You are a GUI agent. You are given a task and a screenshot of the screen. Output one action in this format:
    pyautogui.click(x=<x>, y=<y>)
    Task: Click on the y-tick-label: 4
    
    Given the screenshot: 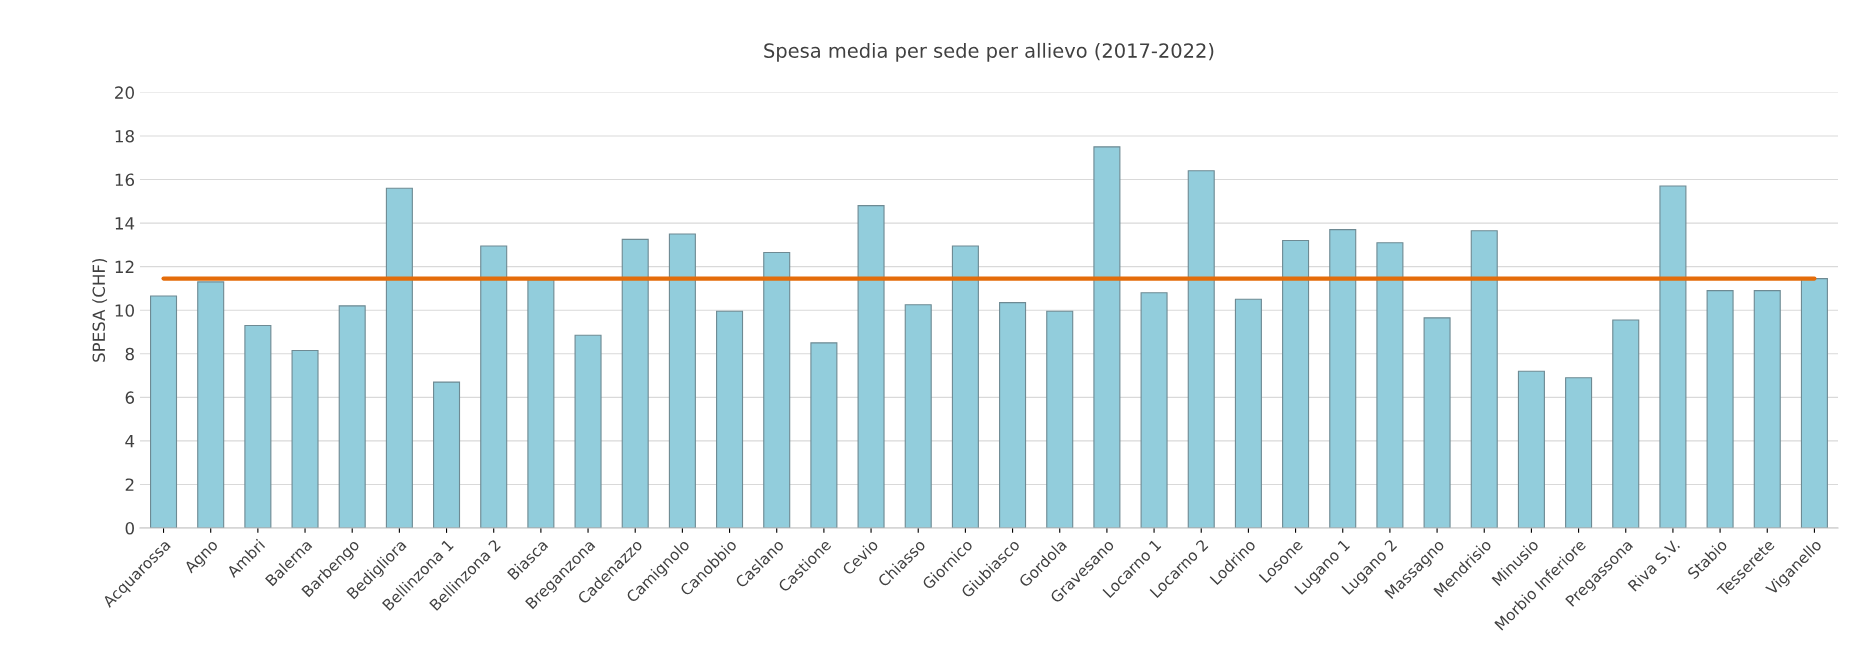 What is the action you would take?
    pyautogui.click(x=130, y=441)
    